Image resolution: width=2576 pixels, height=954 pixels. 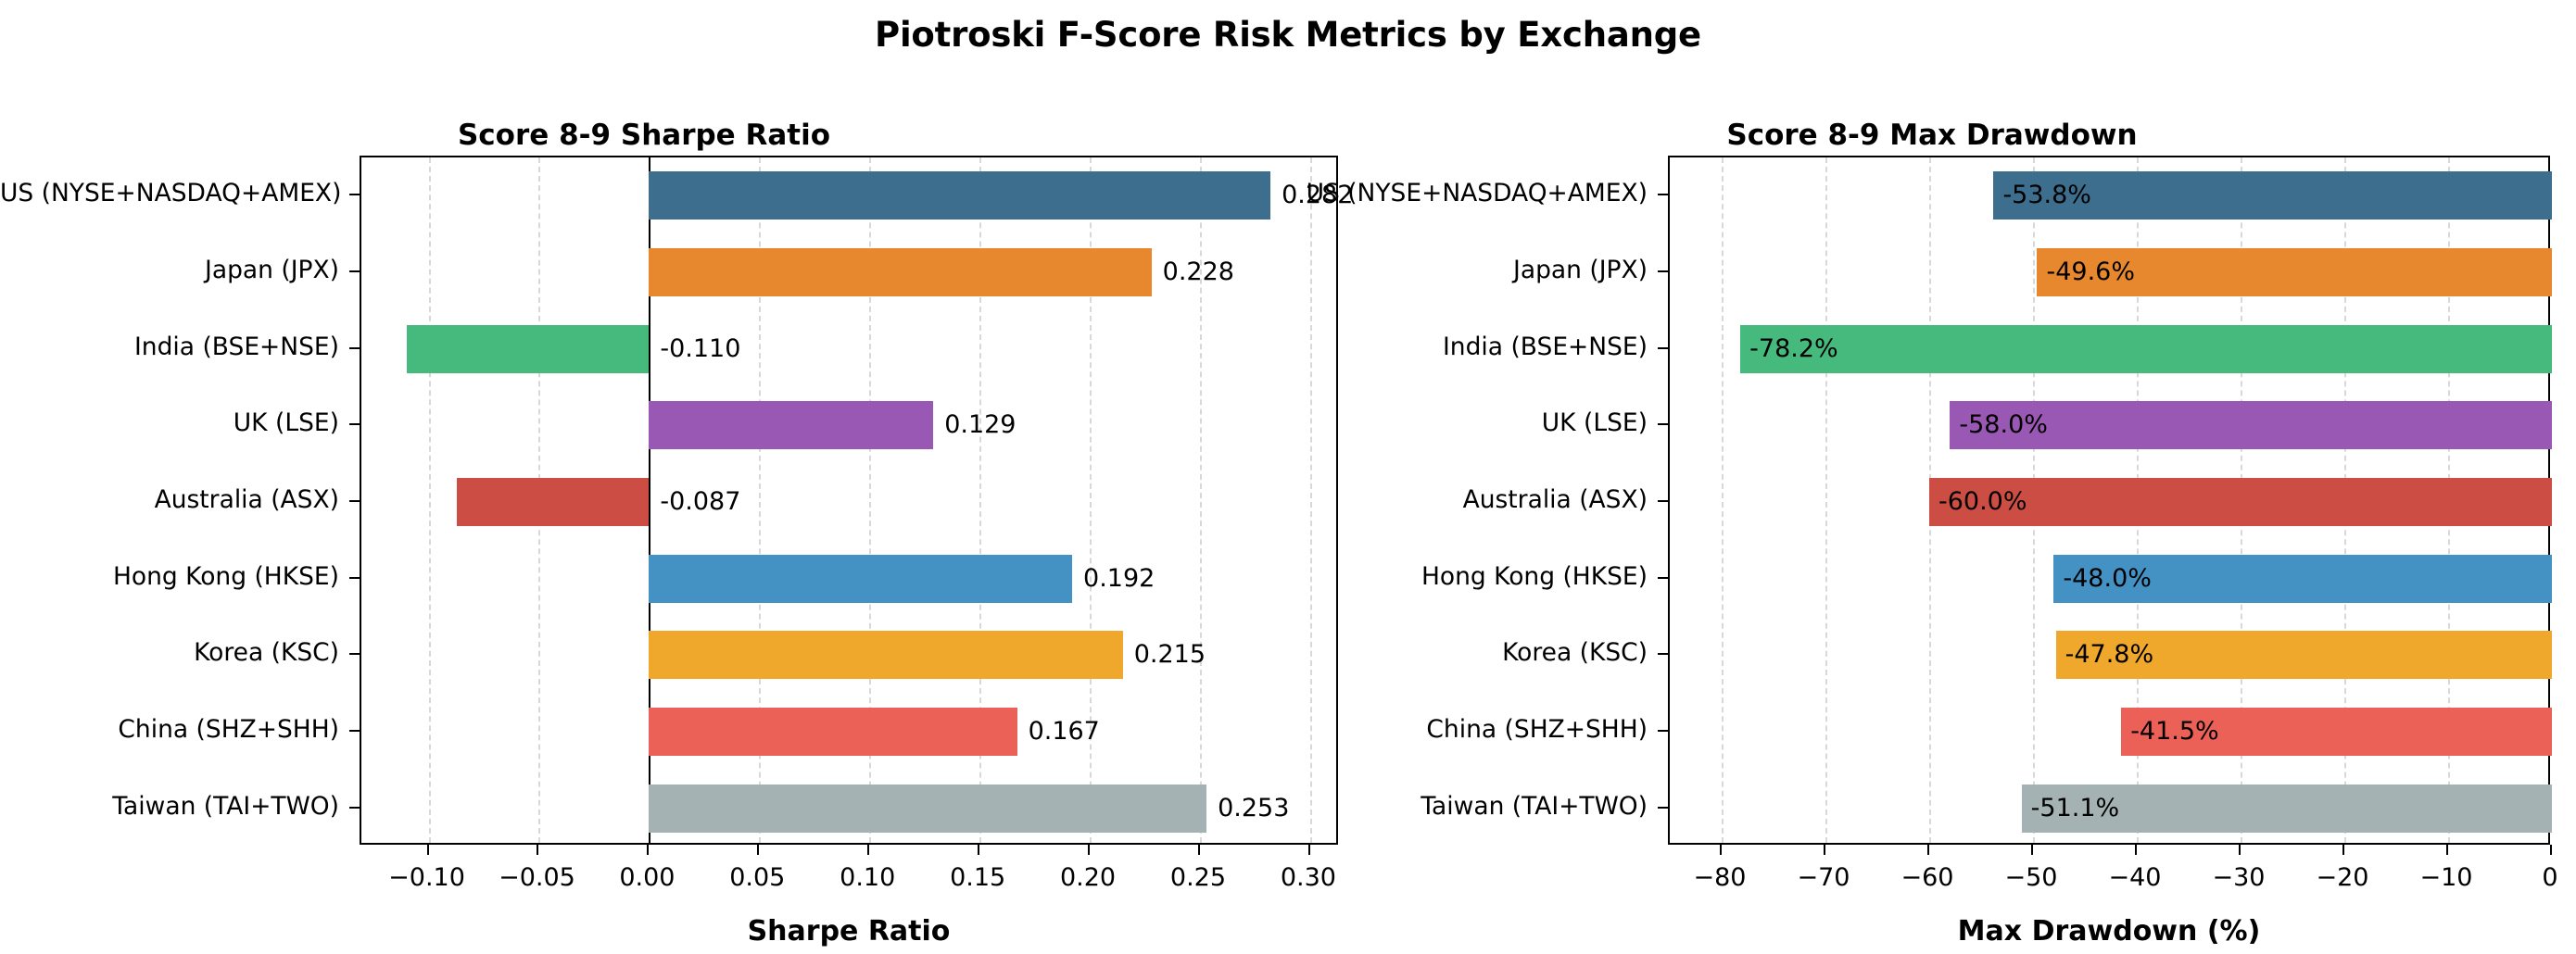 I want to click on bar-value-label: 0.282, so click(x=1318, y=196).